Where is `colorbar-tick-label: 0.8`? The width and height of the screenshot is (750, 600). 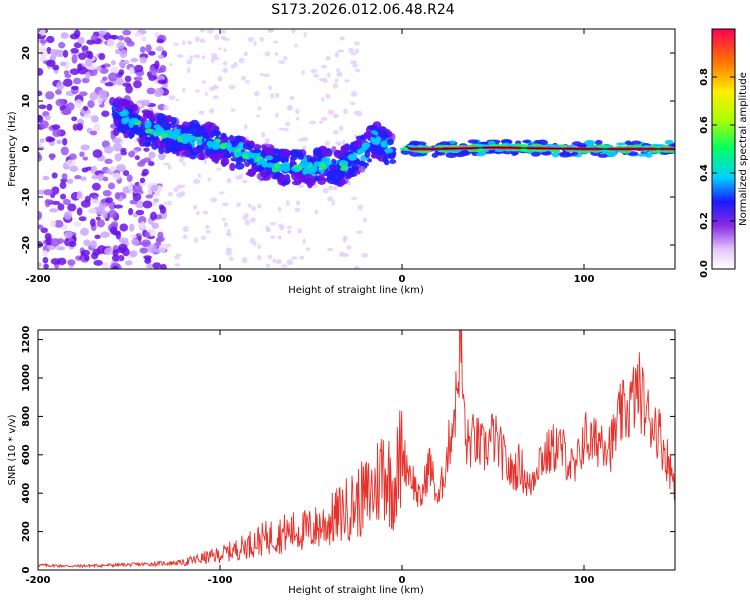 colorbar-tick-label: 0.8 is located at coordinates (704, 77).